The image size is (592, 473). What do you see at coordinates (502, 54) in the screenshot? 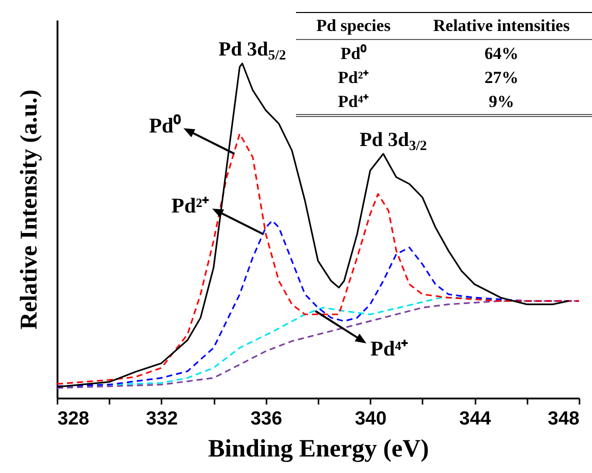
I see `text: 64%` at bounding box center [502, 54].